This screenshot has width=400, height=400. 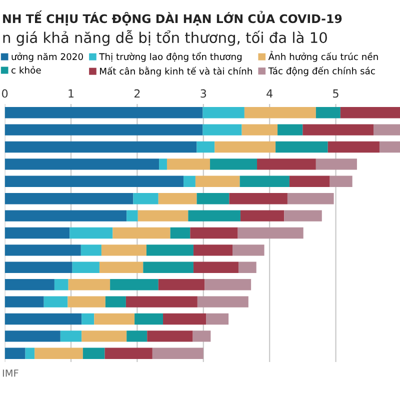 I want to click on x-tick-label: 2, so click(x=137, y=93).